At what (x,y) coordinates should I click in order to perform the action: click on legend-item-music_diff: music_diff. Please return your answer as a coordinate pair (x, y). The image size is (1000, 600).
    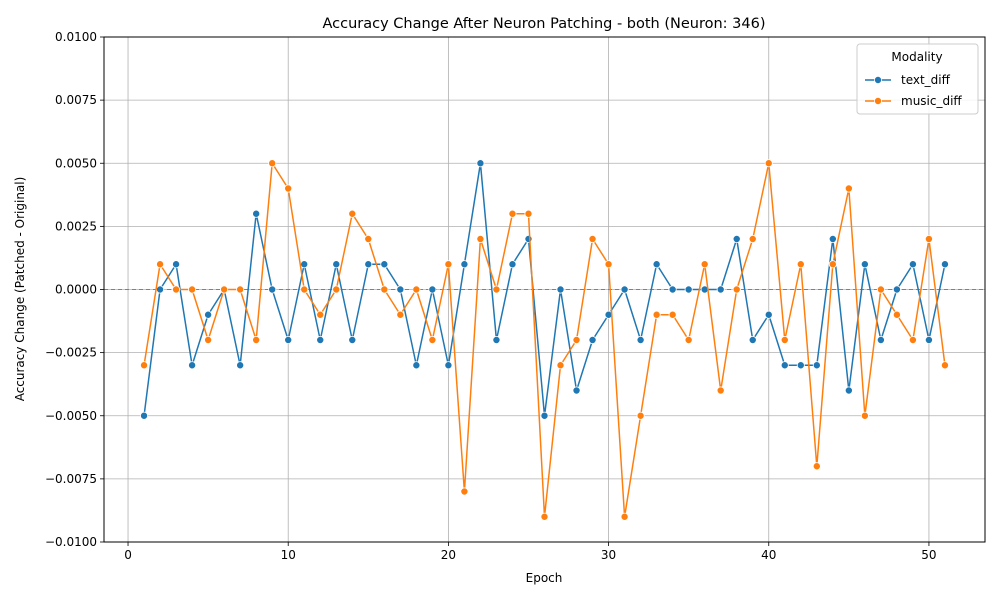
    Looking at the image, I should click on (913, 101).